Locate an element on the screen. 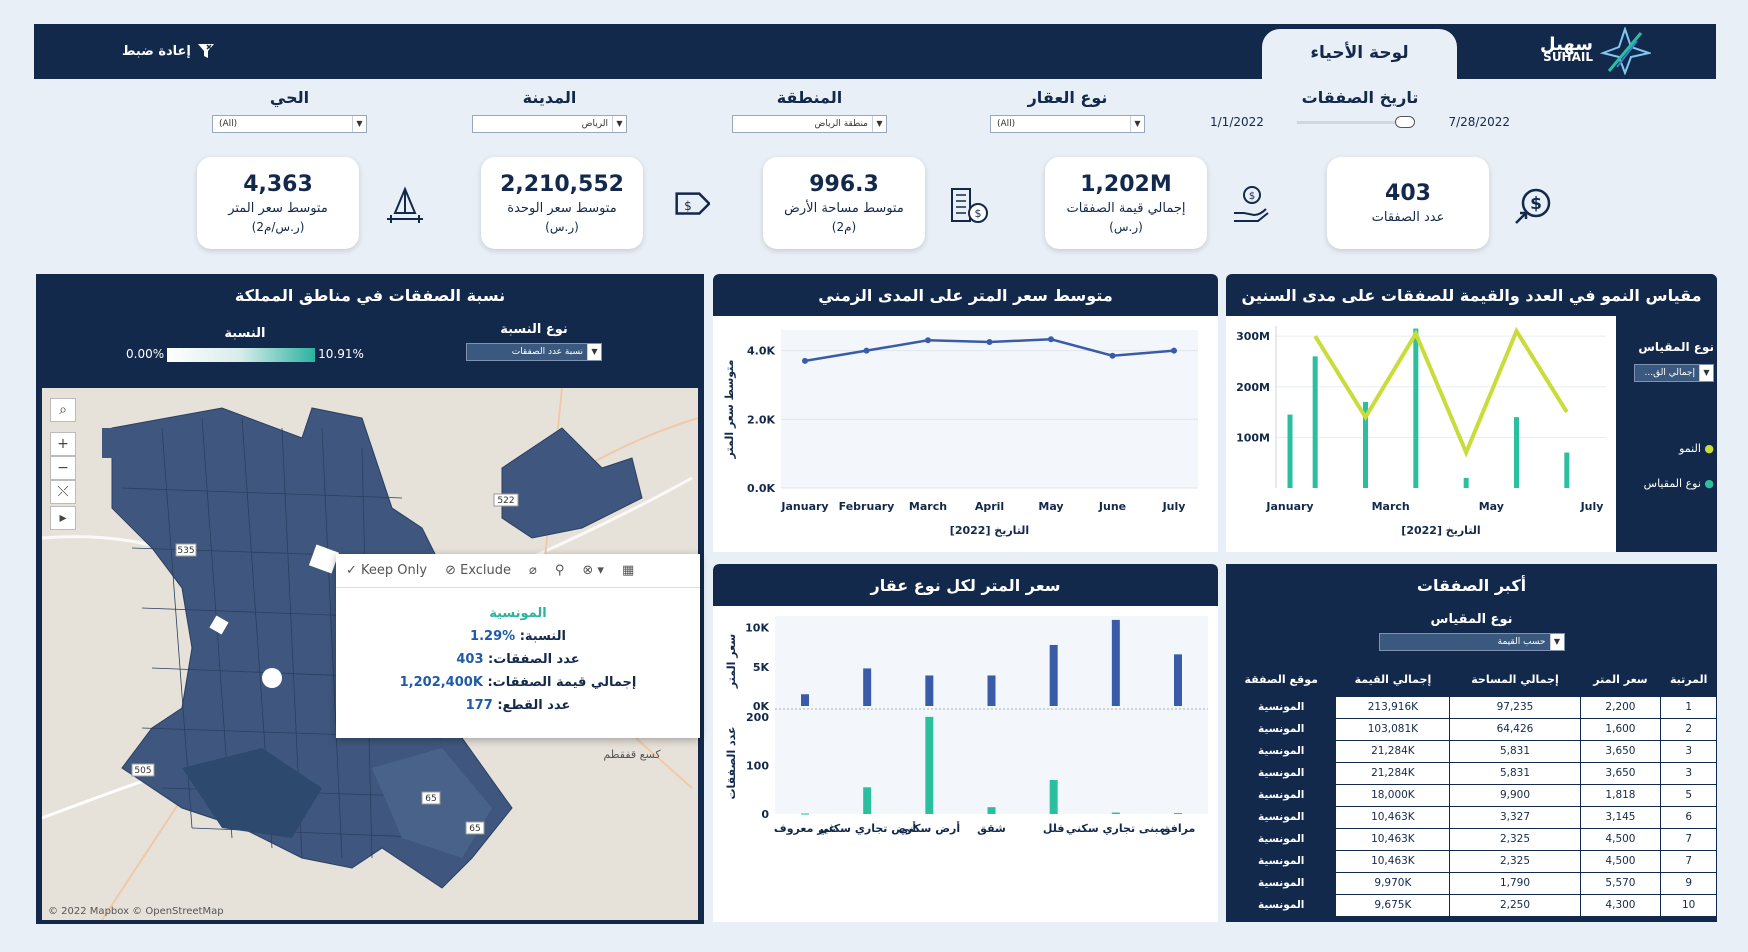 The height and width of the screenshot is (952, 1748). expand-toolbar-icon: ▸ is located at coordinates (63, 518).